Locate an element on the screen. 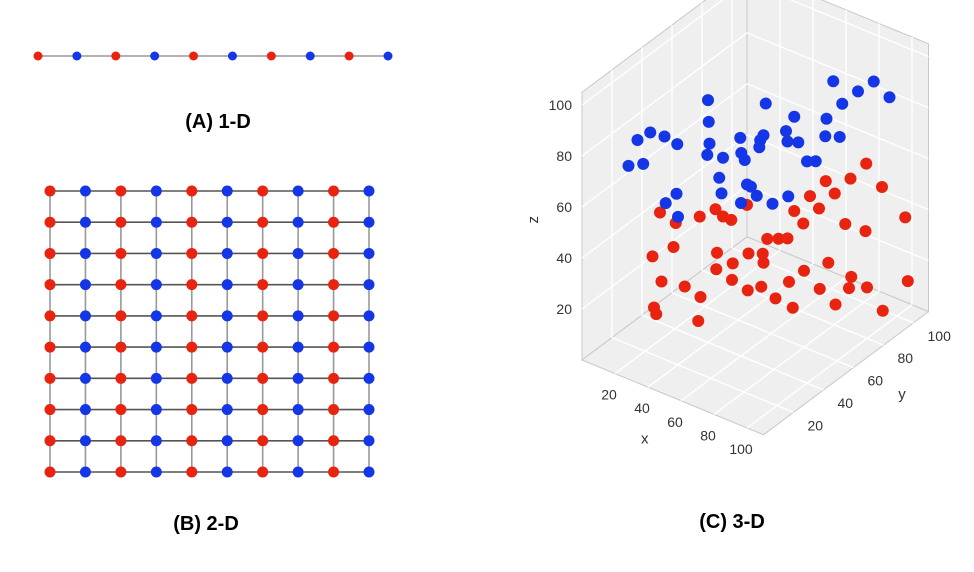 This screenshot has height=572, width=974. pane-floor is located at coordinates (755, 336).